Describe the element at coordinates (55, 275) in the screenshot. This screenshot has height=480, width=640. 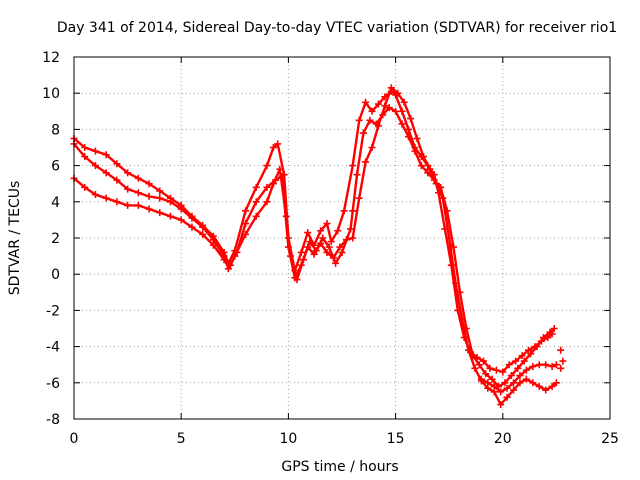
I see `y-tick-label: 0` at that location.